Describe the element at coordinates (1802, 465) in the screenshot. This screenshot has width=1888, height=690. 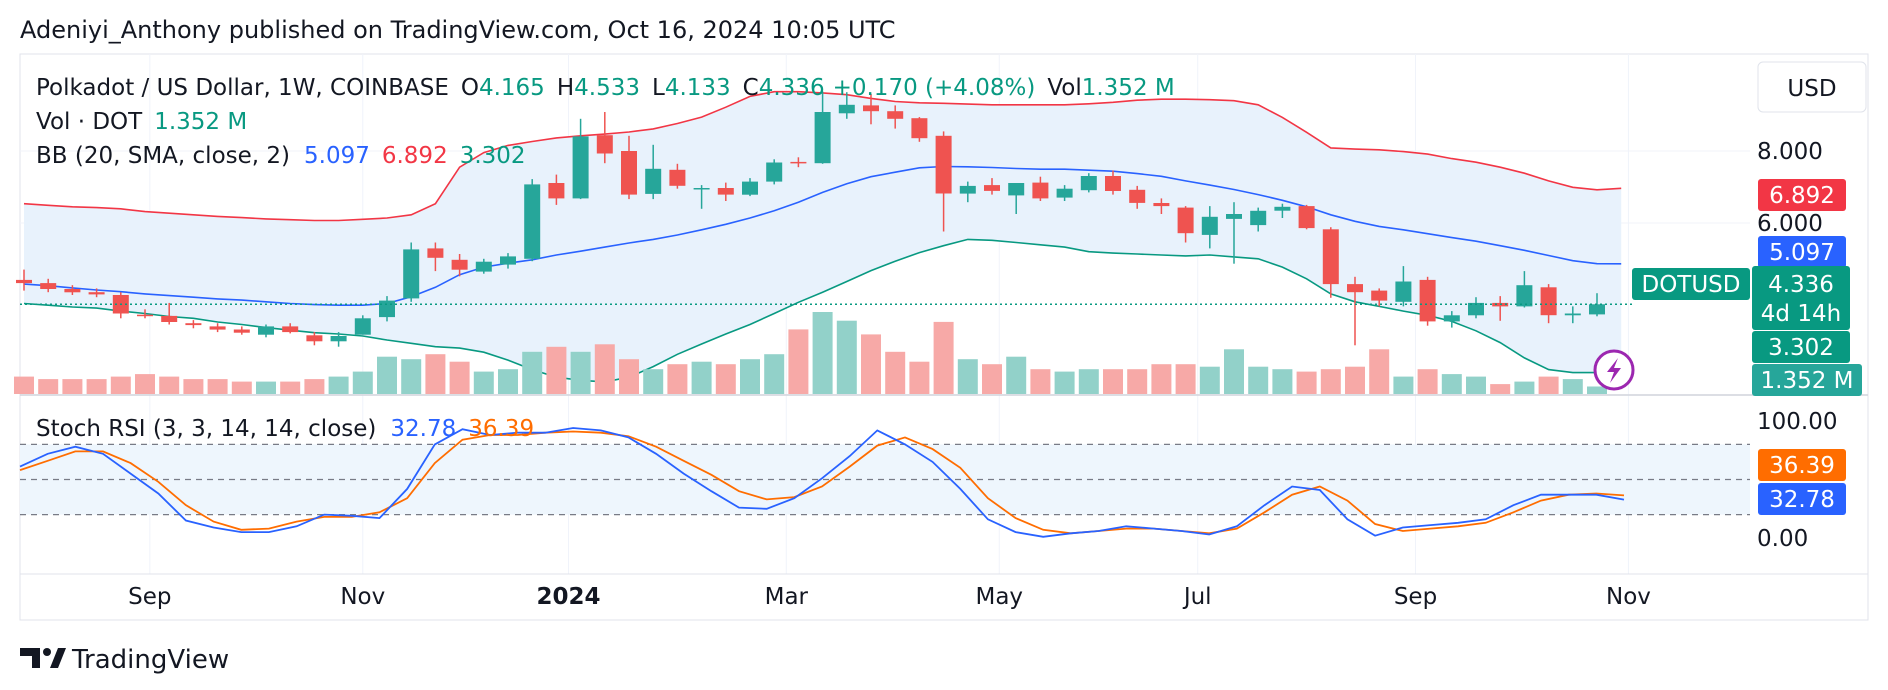
I see `badge-stoch-d: 36.39` at that location.